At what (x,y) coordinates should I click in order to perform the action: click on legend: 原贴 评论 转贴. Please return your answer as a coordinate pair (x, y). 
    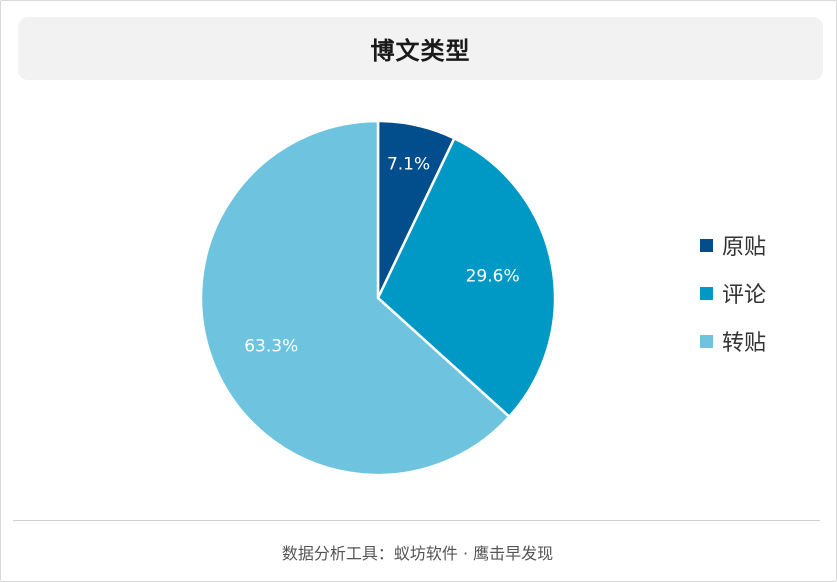
    Looking at the image, I should click on (733, 293).